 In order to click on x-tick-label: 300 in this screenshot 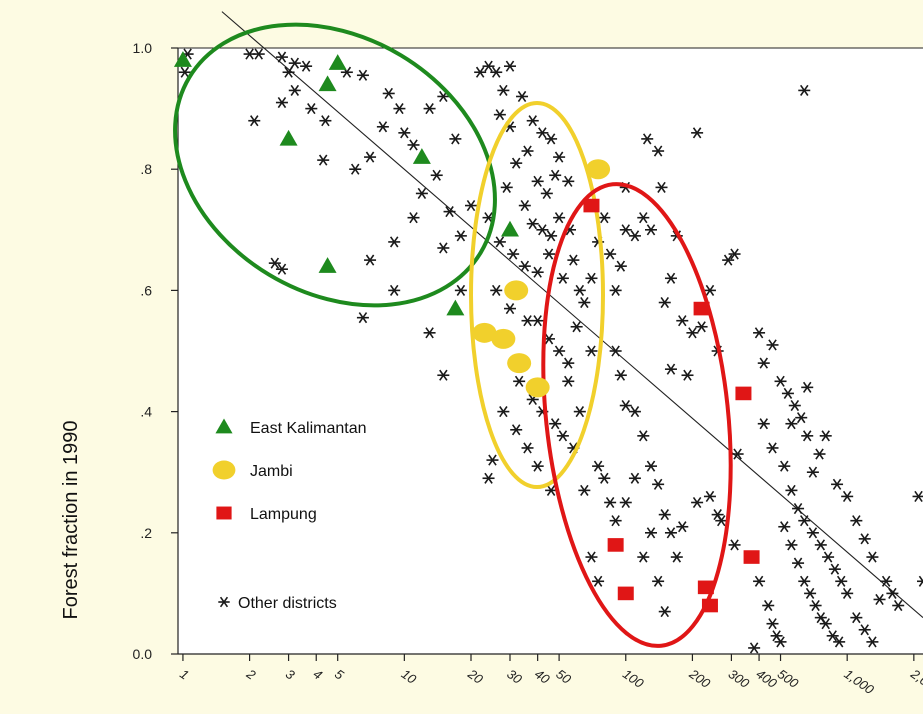, I will do `click(739, 678)`.